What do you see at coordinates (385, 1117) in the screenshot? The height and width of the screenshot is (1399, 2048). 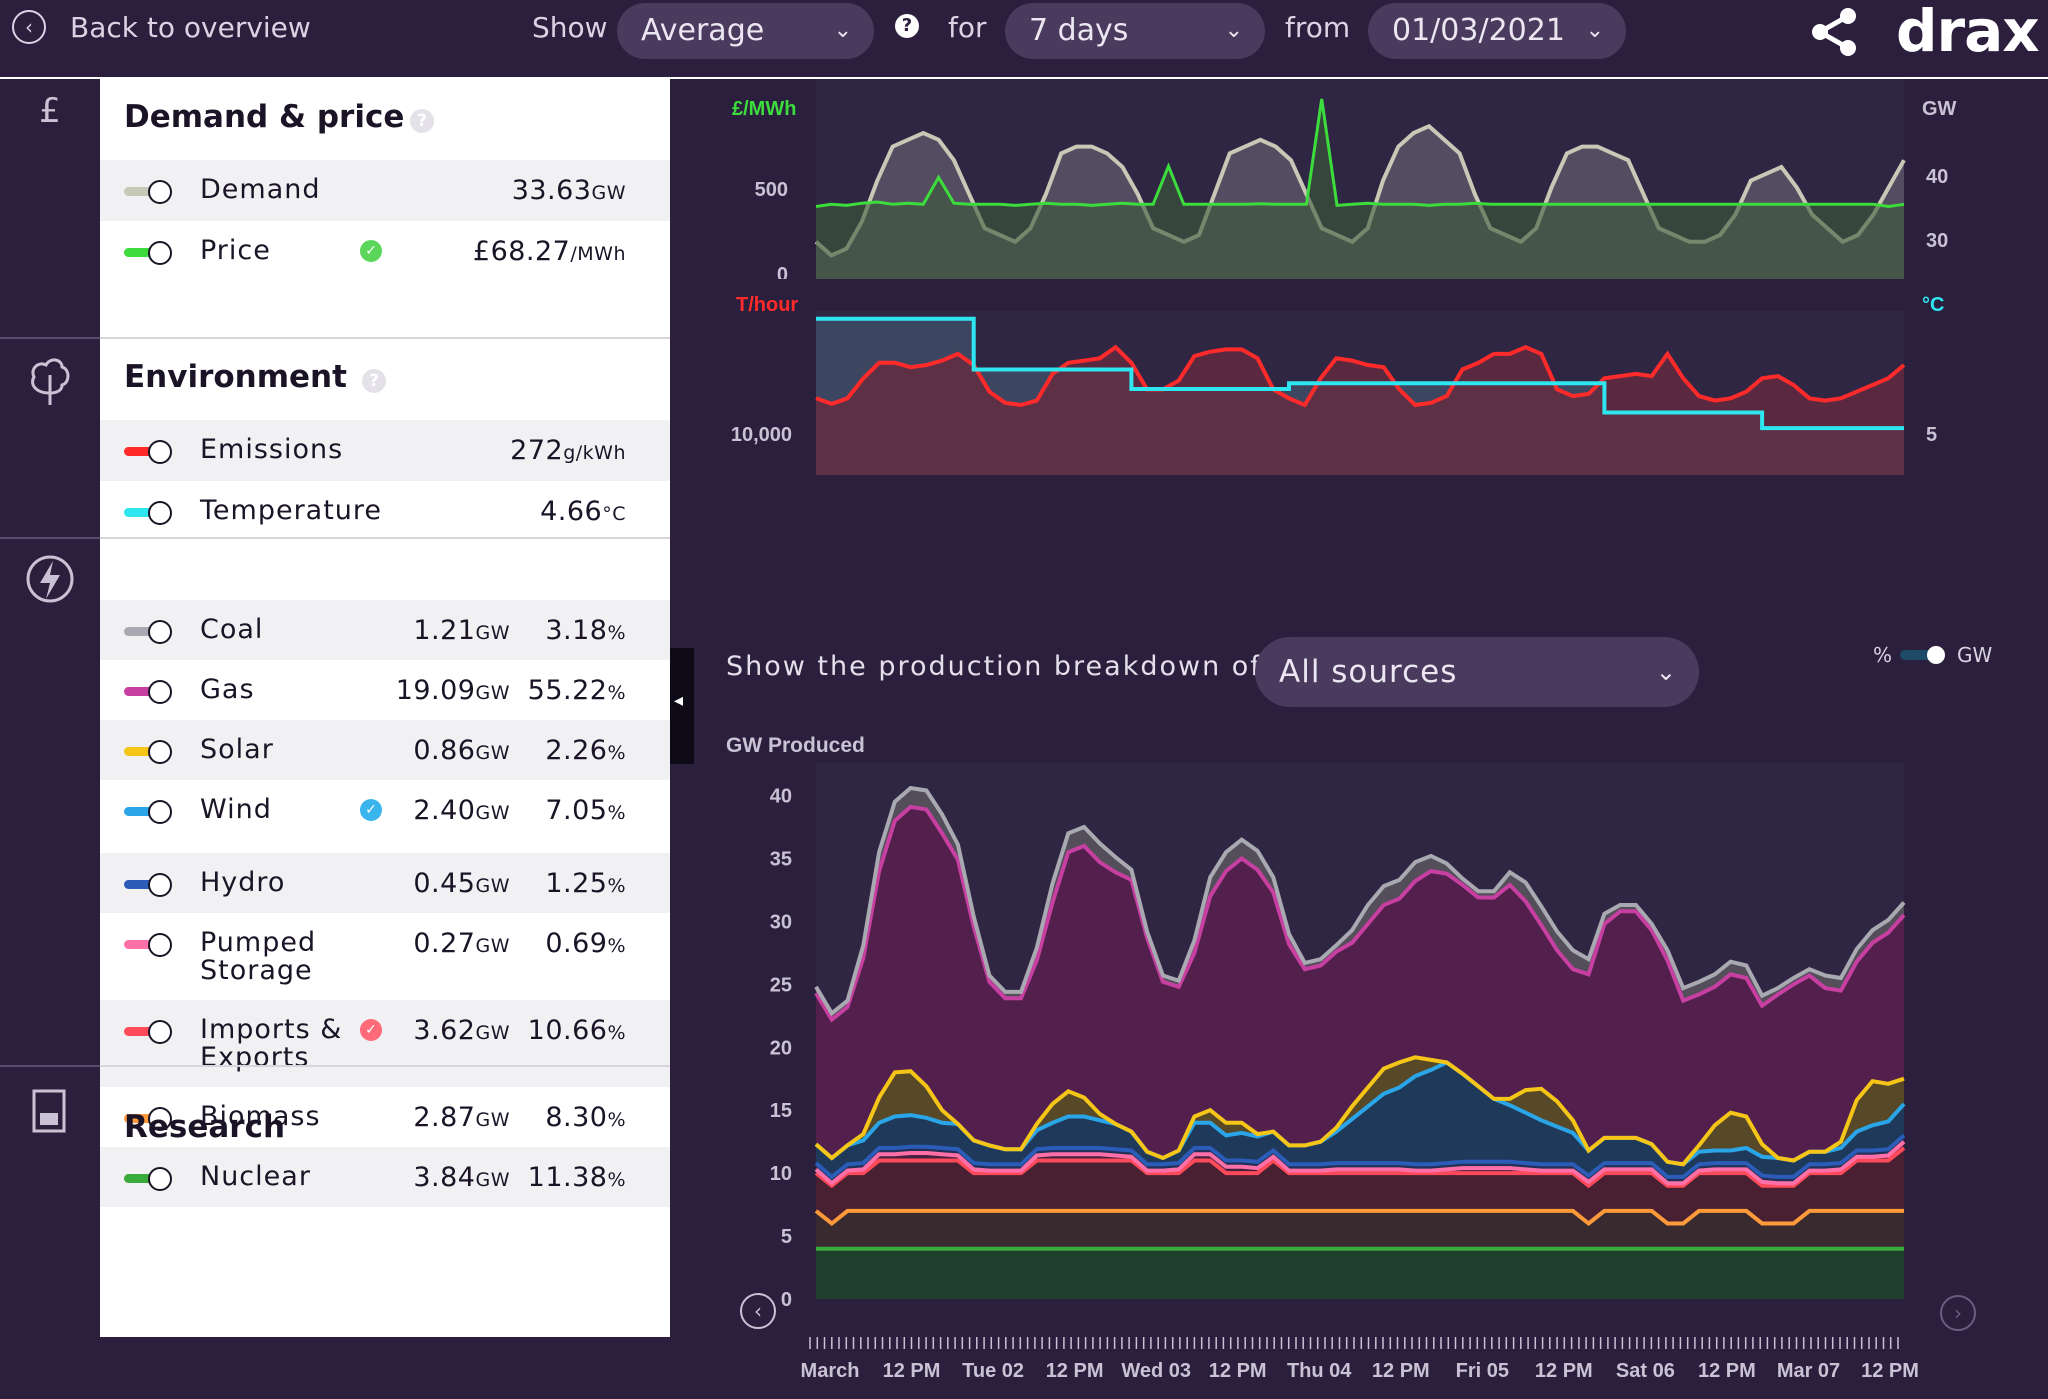 I see `supply-row: Biomass 2.87GW 8.30%` at bounding box center [385, 1117].